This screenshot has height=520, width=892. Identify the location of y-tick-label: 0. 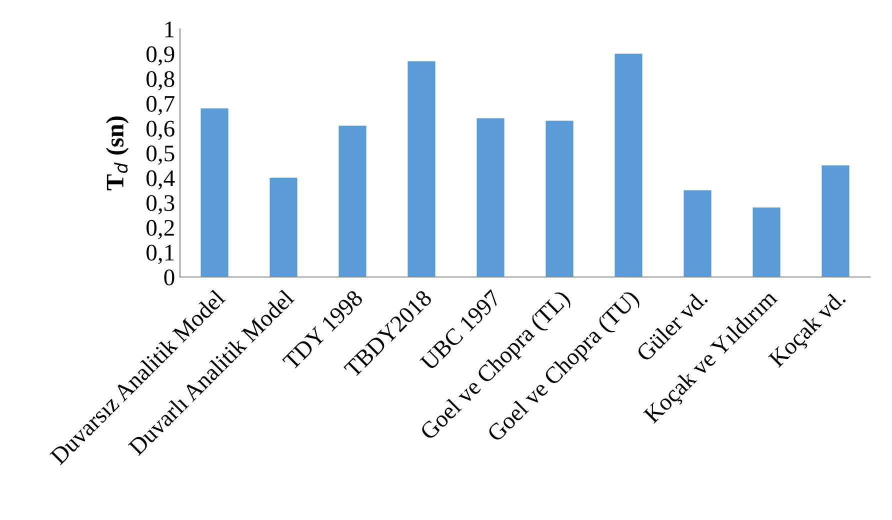
(169, 277).